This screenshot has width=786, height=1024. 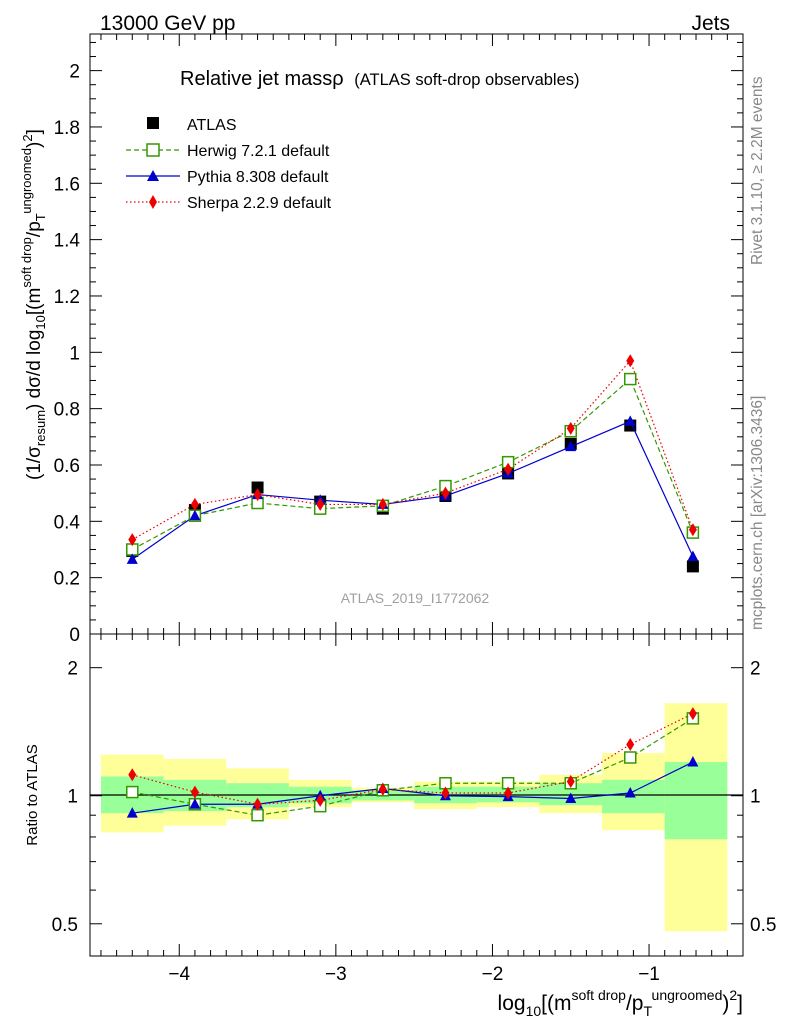 What do you see at coordinates (630, 379) in the screenshot?
I see `point-herwig` at bounding box center [630, 379].